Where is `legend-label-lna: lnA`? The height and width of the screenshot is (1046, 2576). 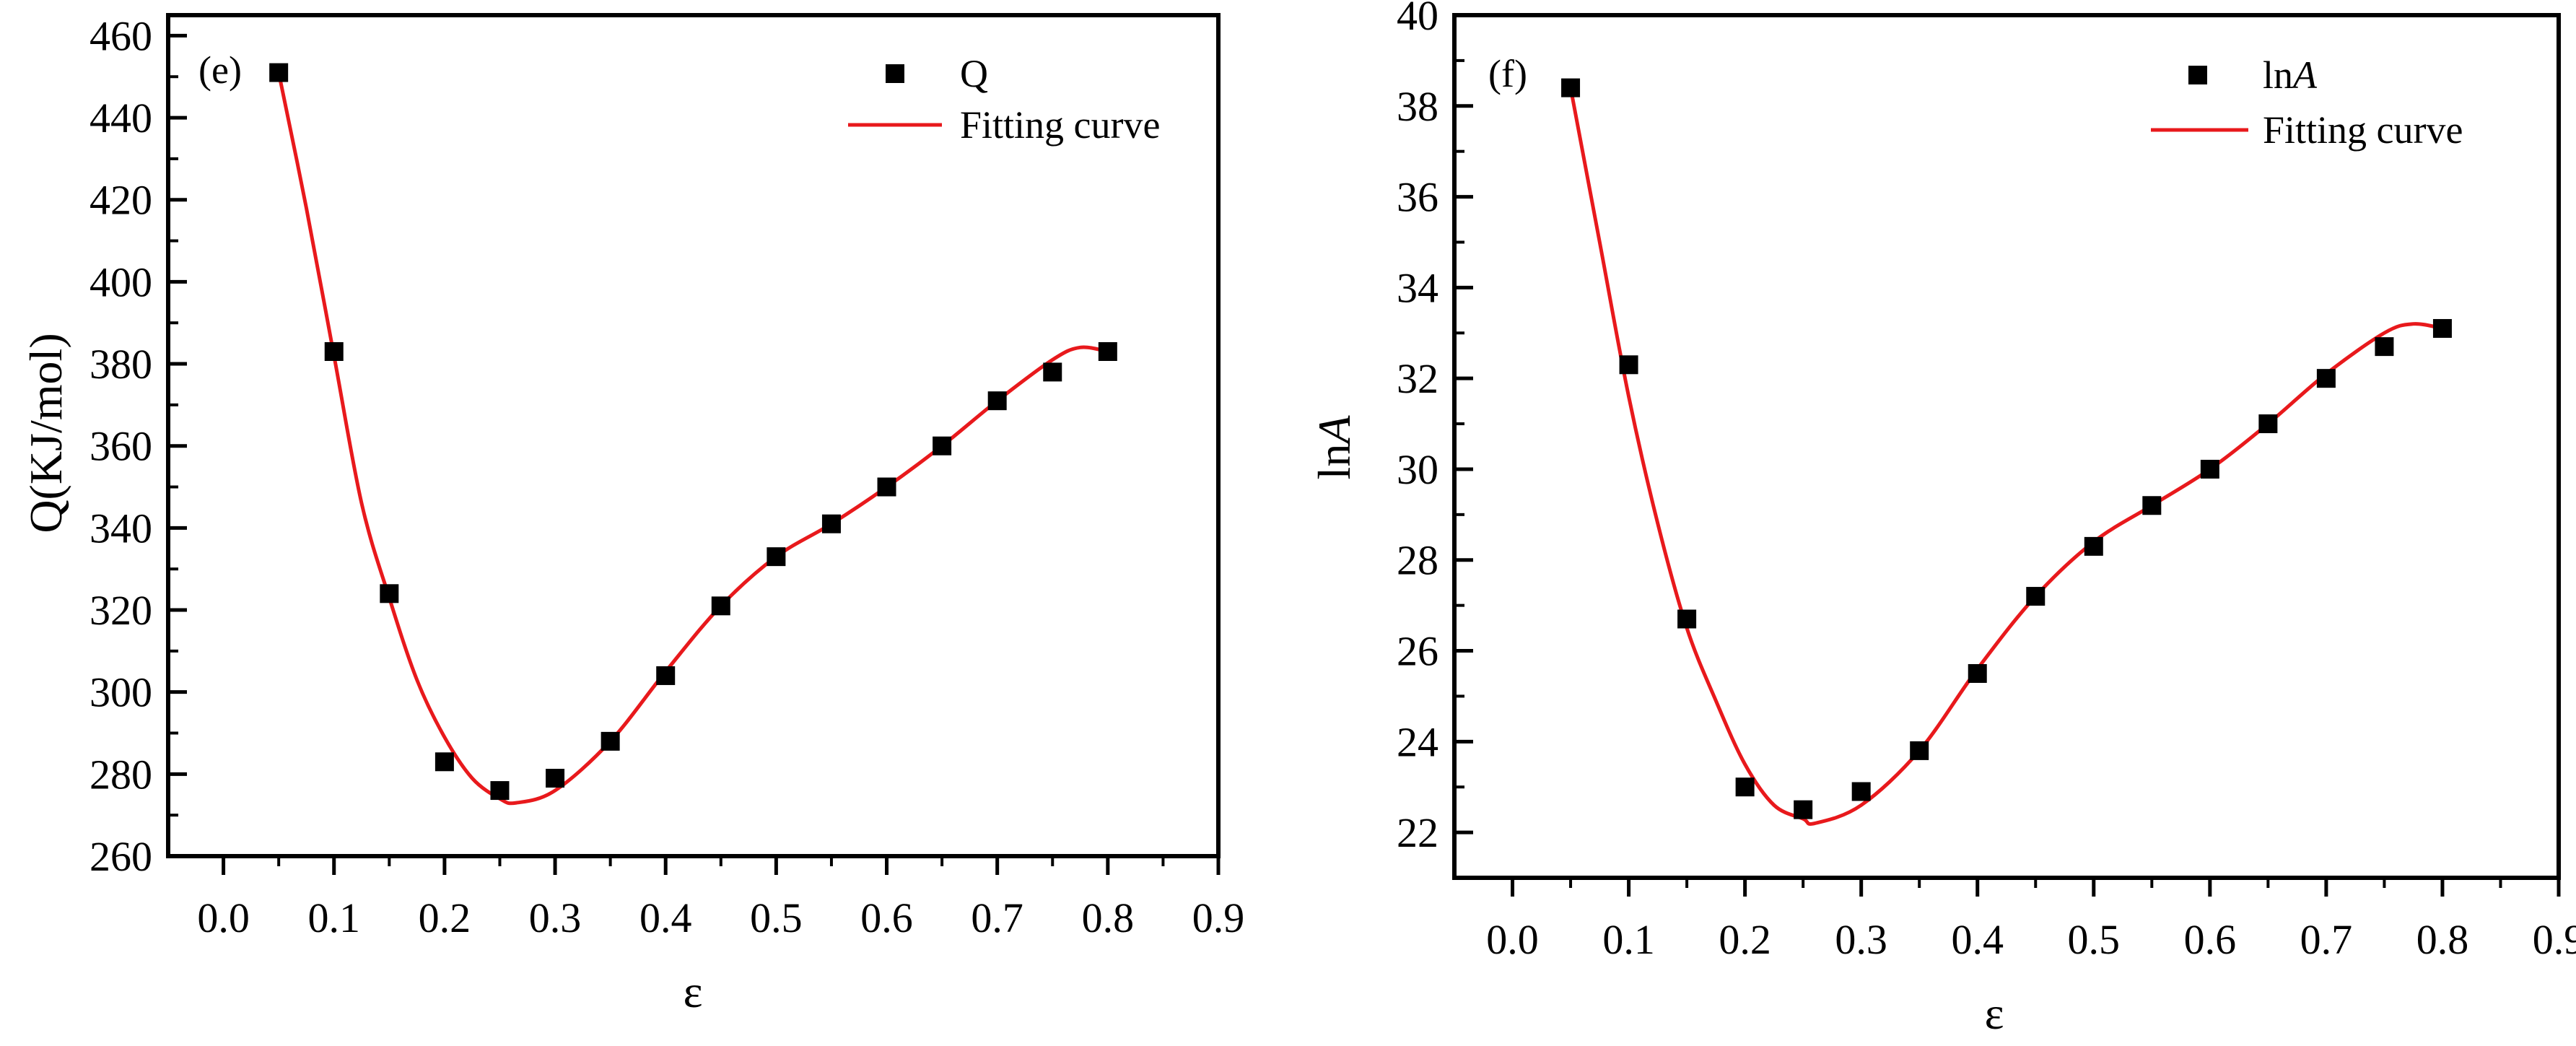 legend-label-lna: lnA is located at coordinates (2290, 75).